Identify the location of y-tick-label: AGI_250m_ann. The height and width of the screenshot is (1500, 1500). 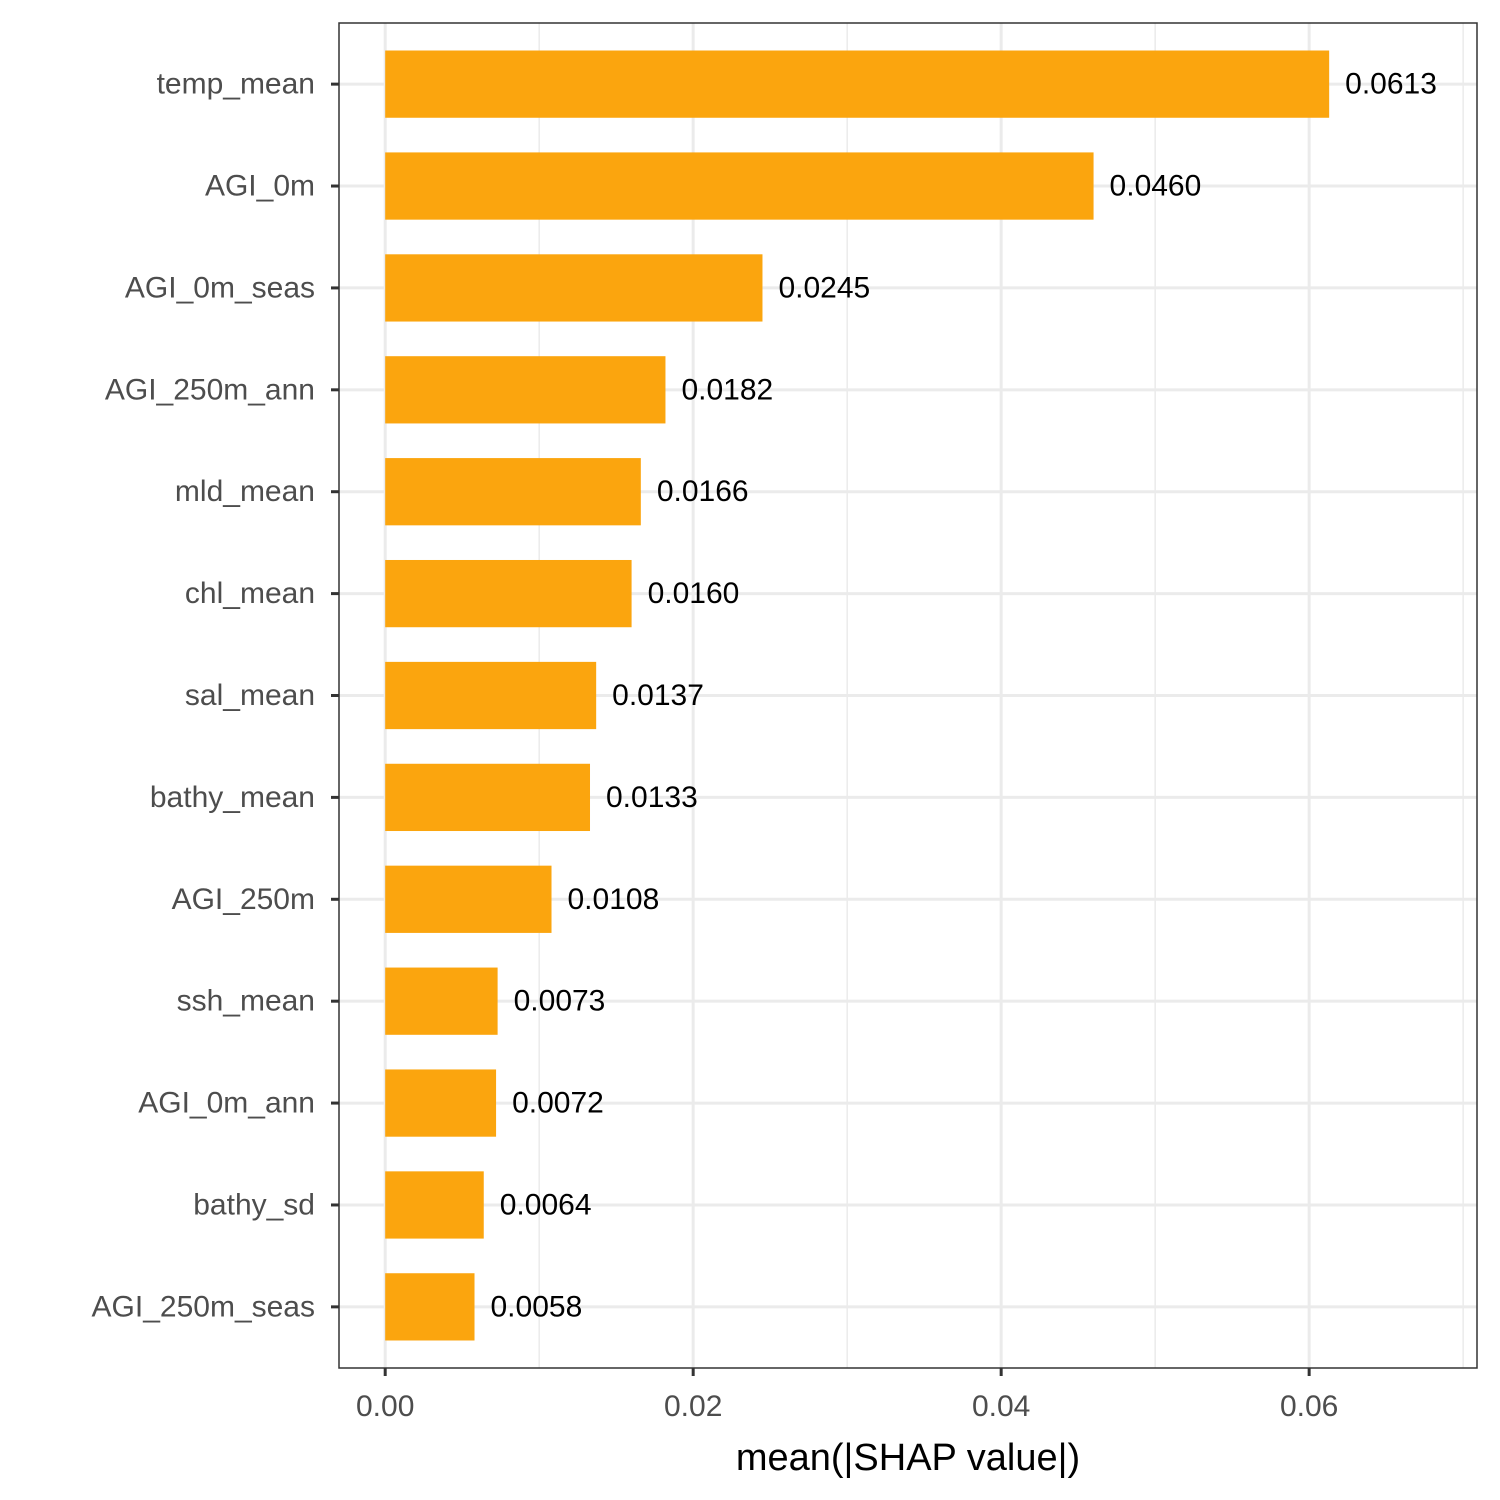
(210, 389).